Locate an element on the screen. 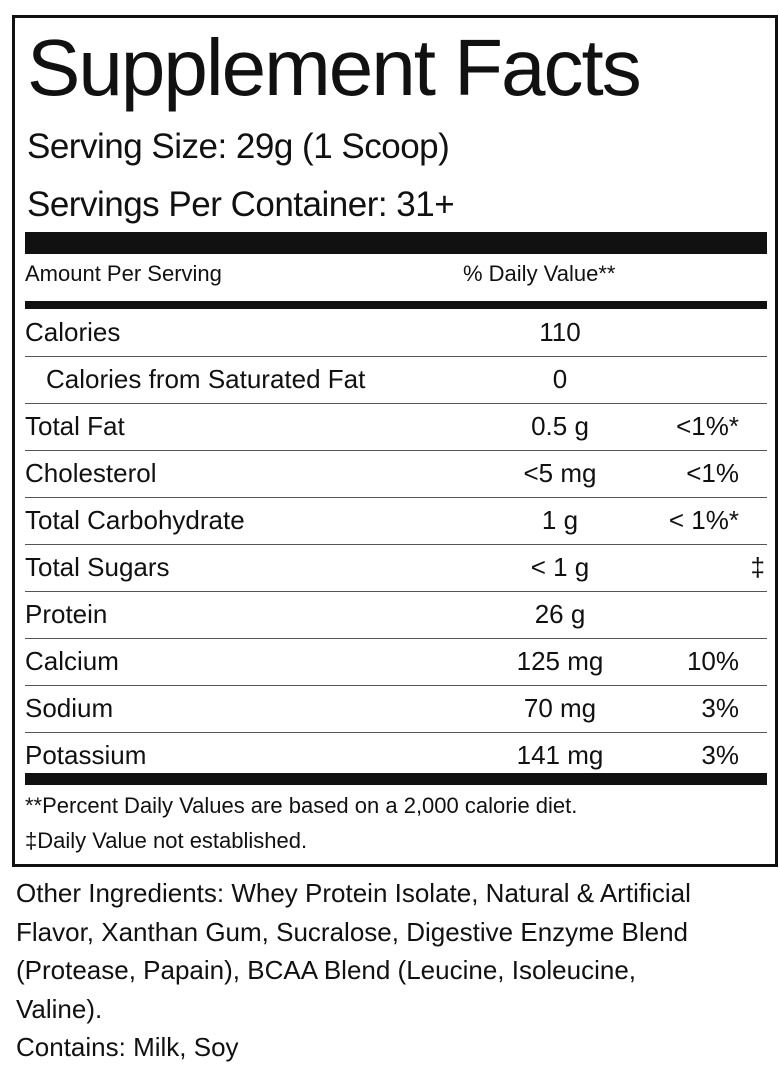 The height and width of the screenshot is (1078, 779). nutrient-daily-value: <1% is located at coordinates (712, 473).